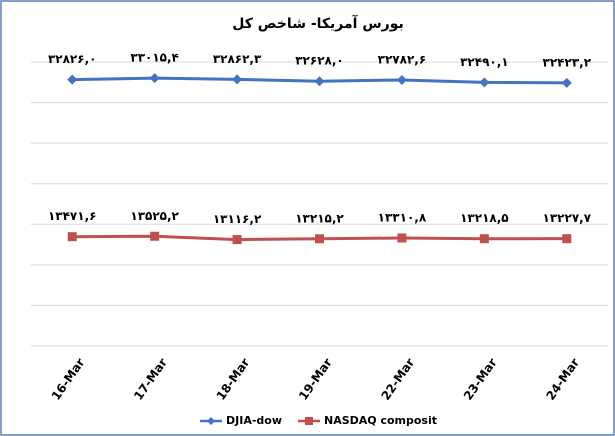 The height and width of the screenshot is (436, 615). I want to click on data-label: ۱۳۳۱۰,۸, so click(402, 217).